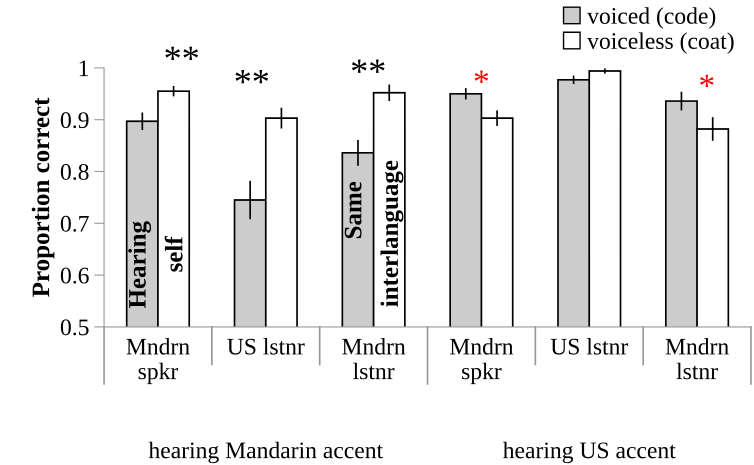  What do you see at coordinates (84, 68) in the screenshot?
I see `y-tick-label: 1` at bounding box center [84, 68].